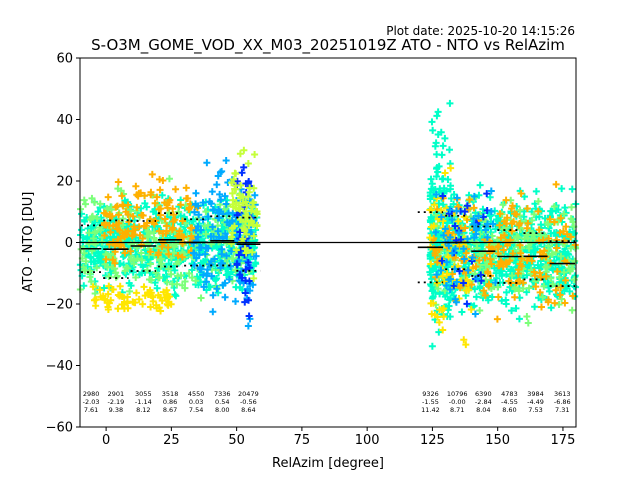 The width and height of the screenshot is (640, 480). What do you see at coordinates (457, 410) in the screenshot?
I see `bin-std-label: 8.71` at bounding box center [457, 410].